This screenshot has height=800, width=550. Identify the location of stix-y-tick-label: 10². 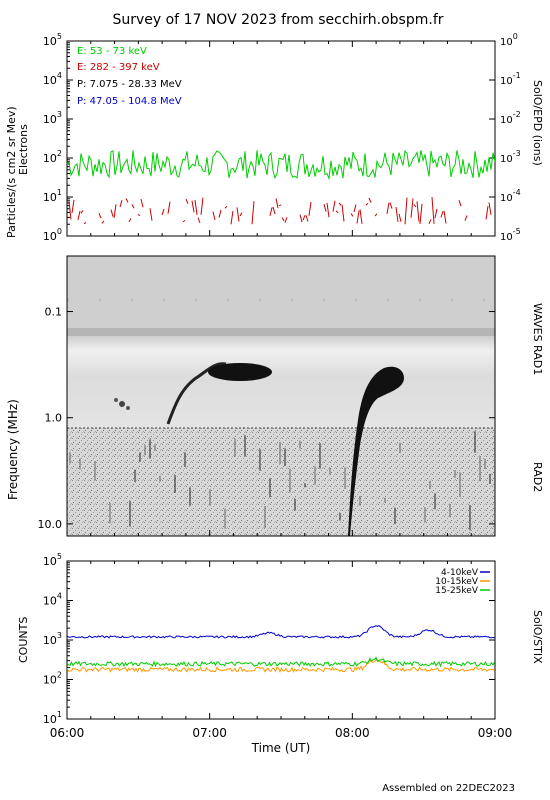
(52, 679).